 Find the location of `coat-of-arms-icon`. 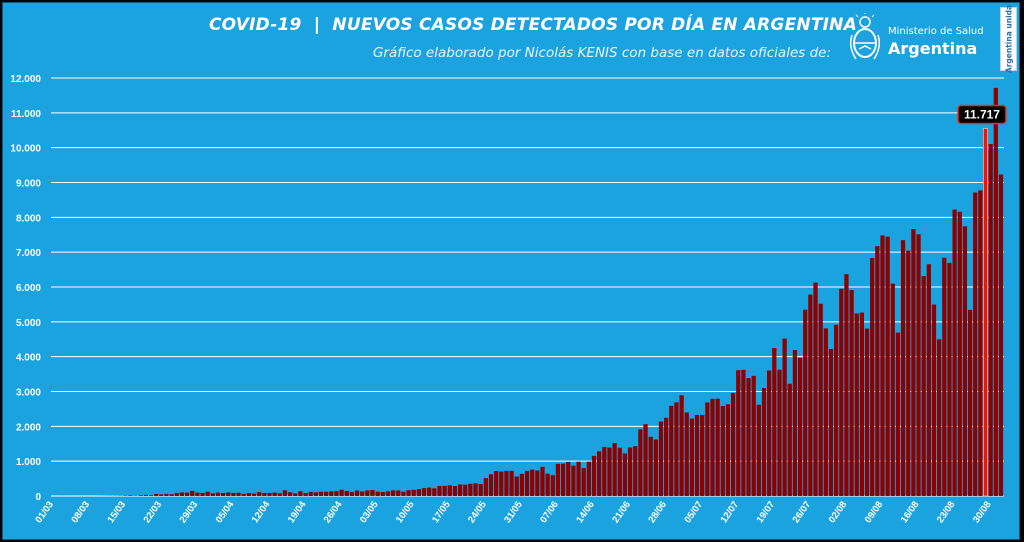

coat-of-arms-icon is located at coordinates (865, 36).